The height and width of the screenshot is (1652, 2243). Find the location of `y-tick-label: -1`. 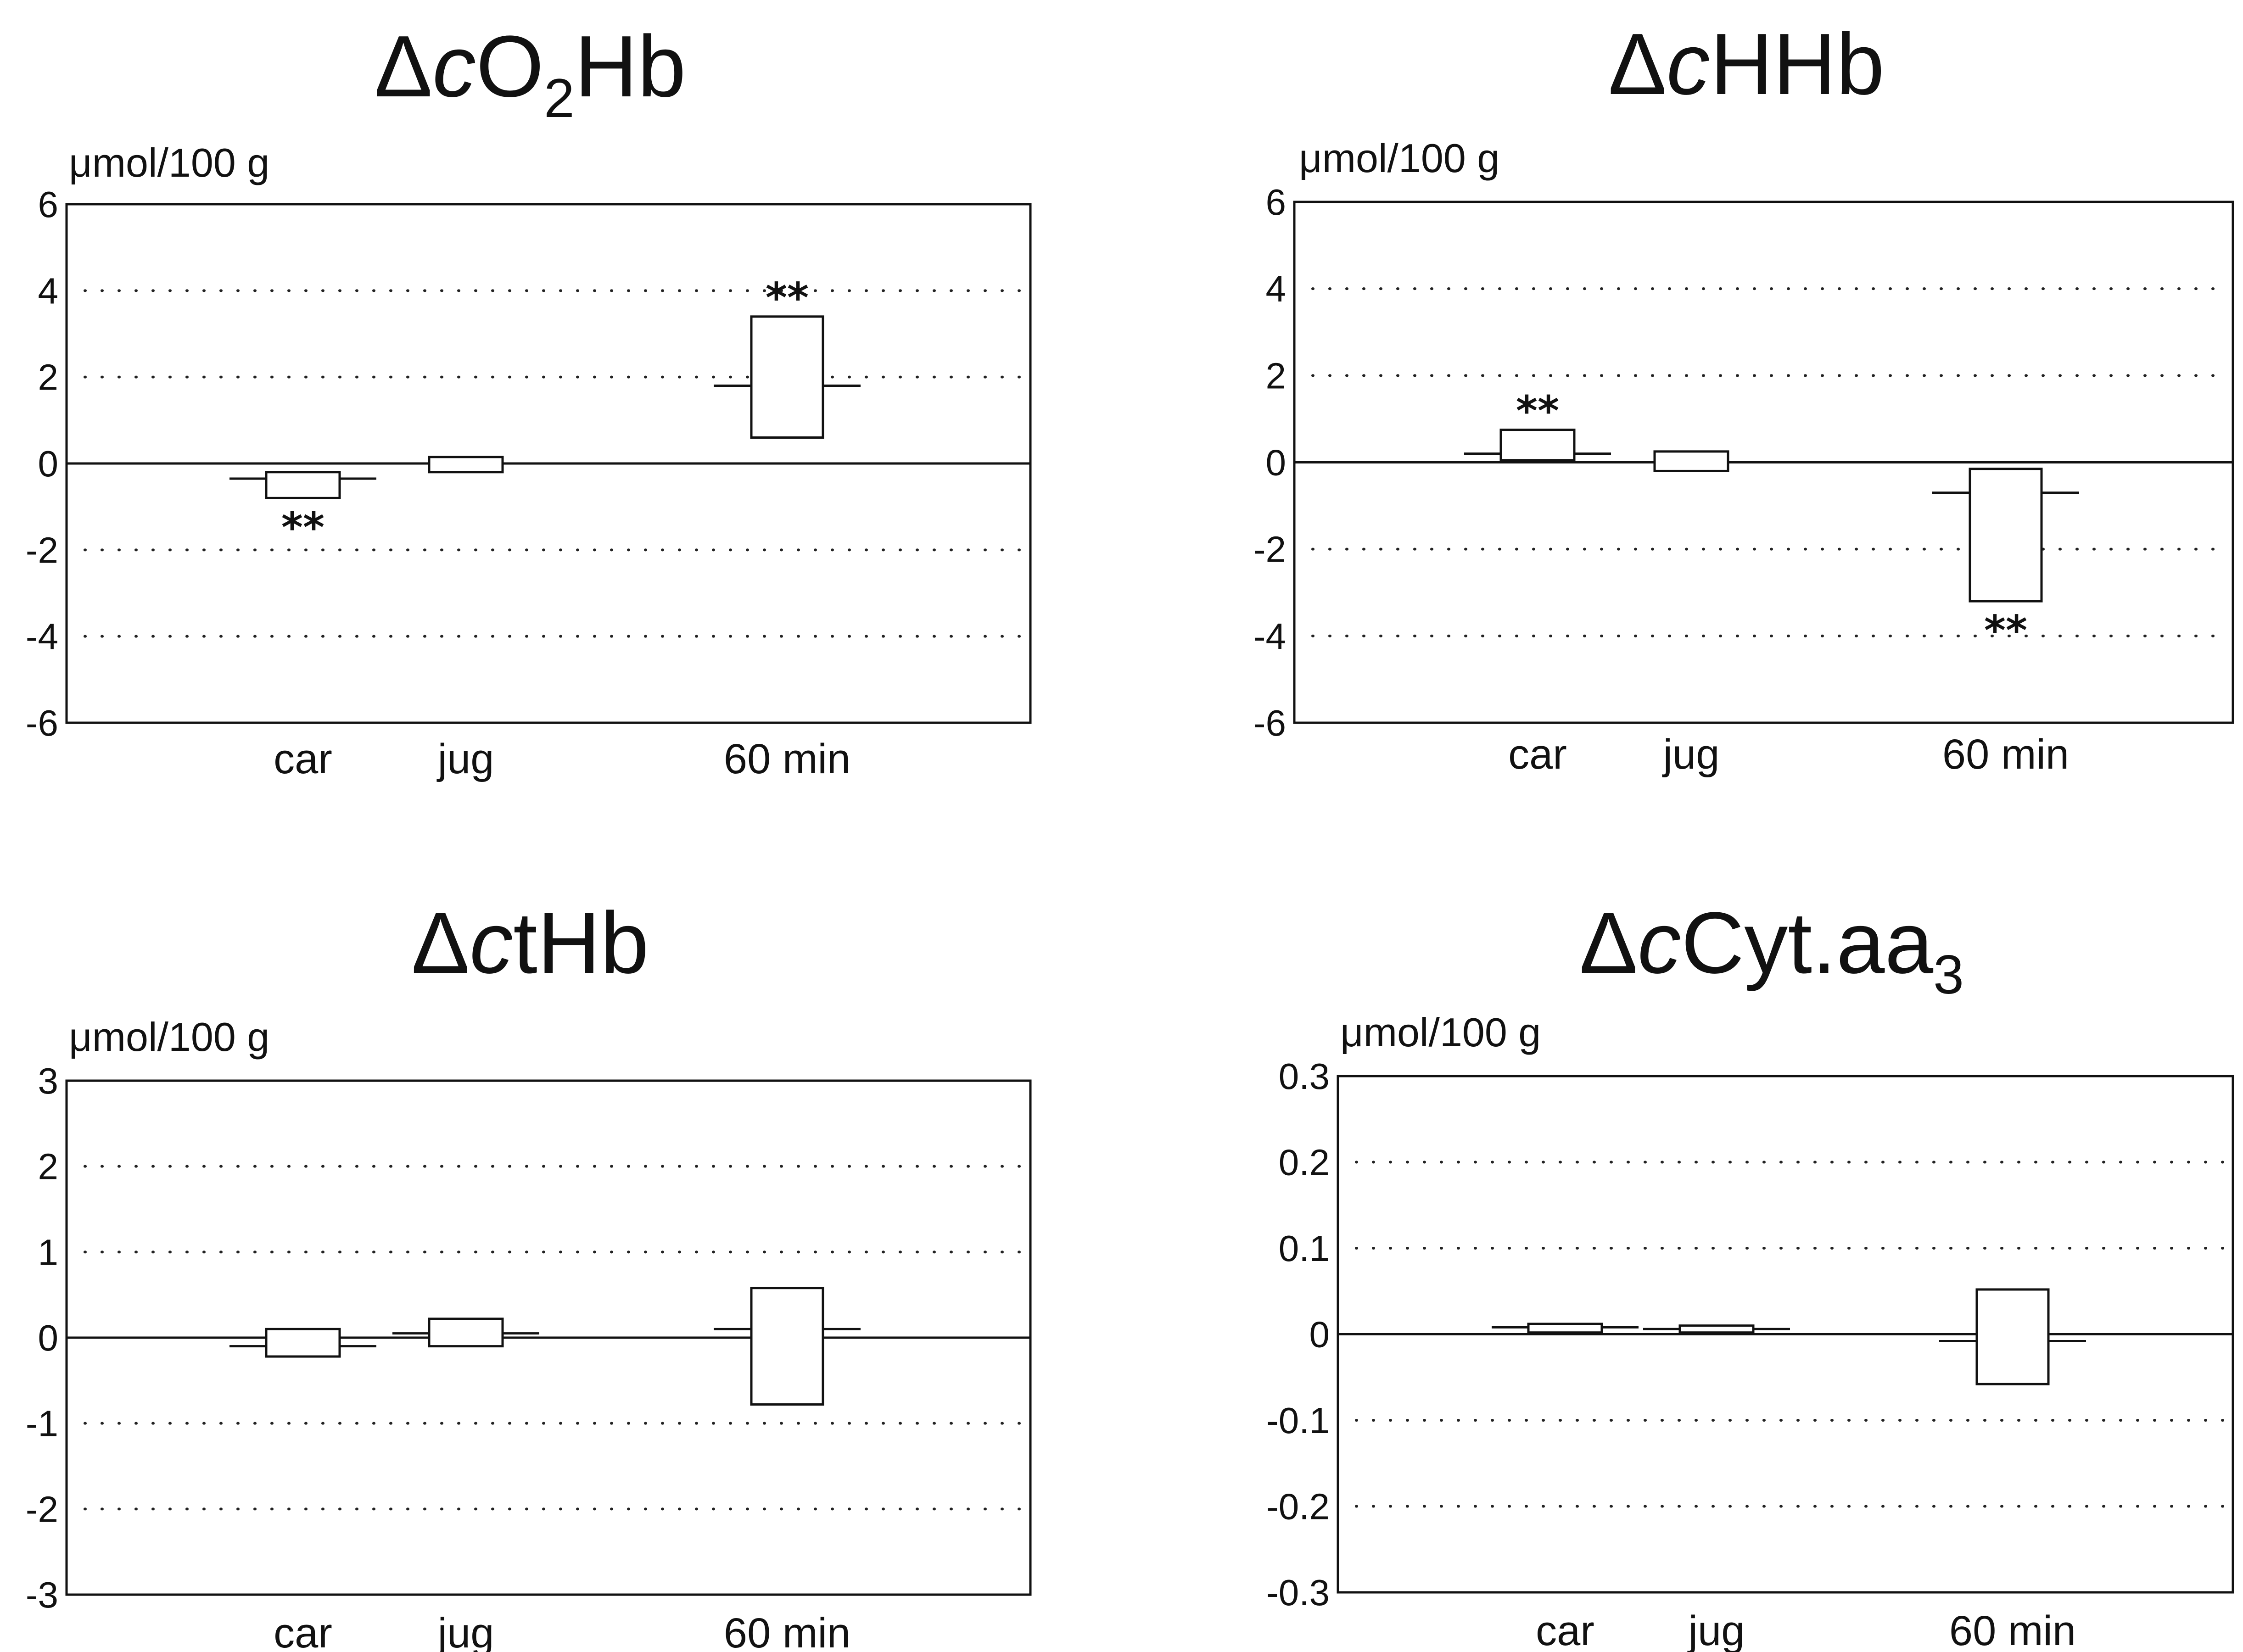

y-tick-label: -1 is located at coordinates (42, 1423).